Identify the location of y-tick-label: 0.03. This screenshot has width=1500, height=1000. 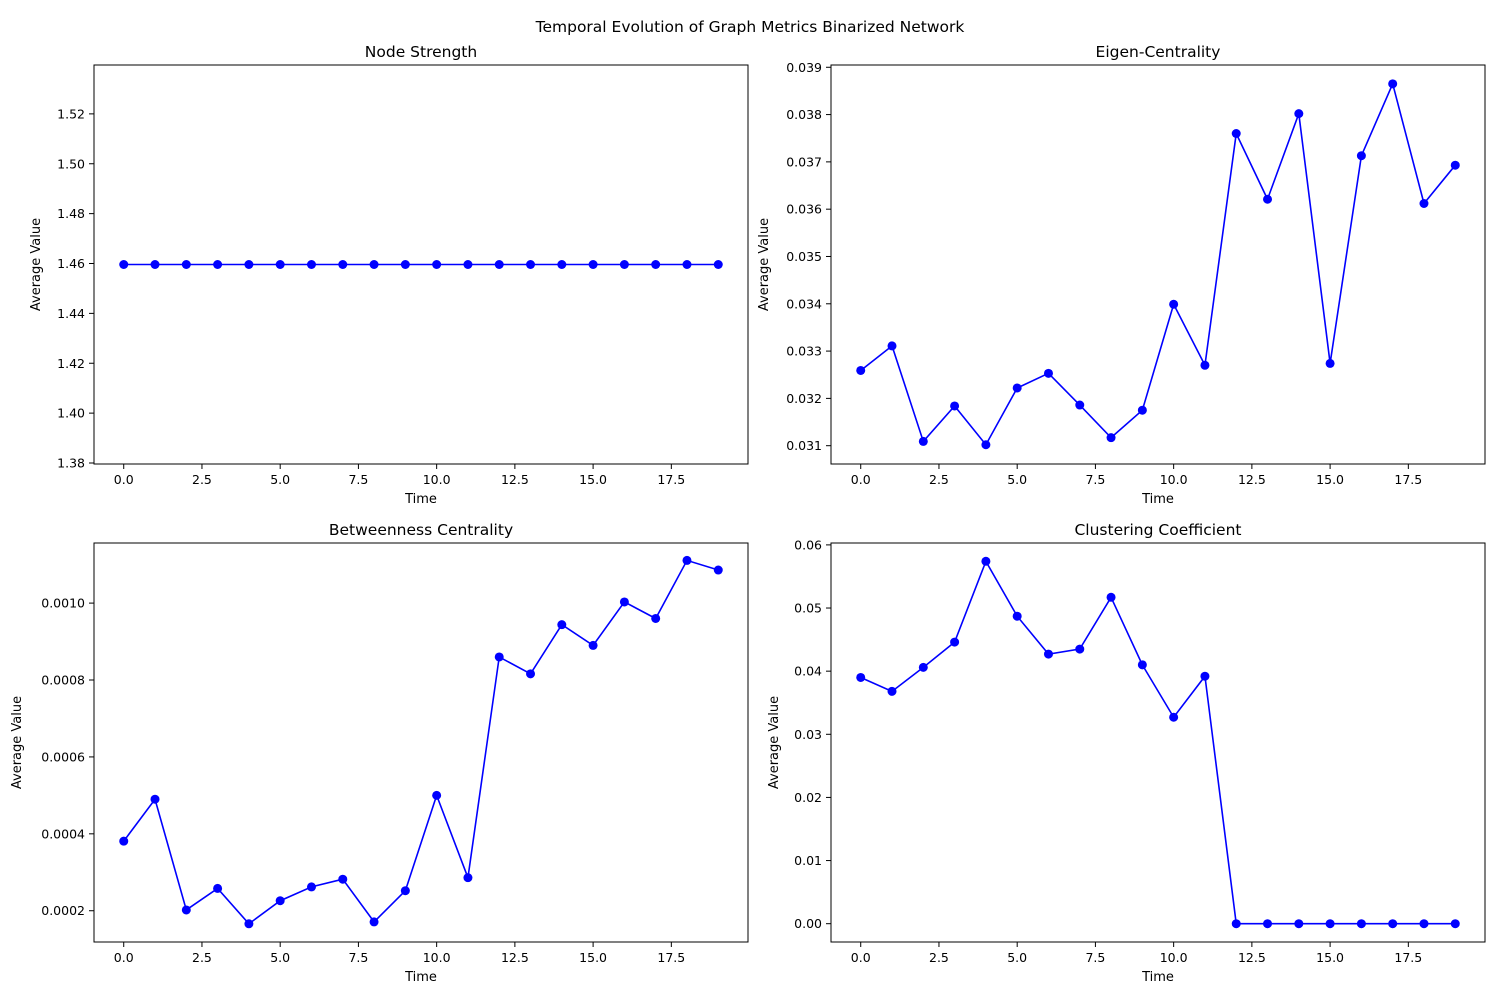
(808, 734).